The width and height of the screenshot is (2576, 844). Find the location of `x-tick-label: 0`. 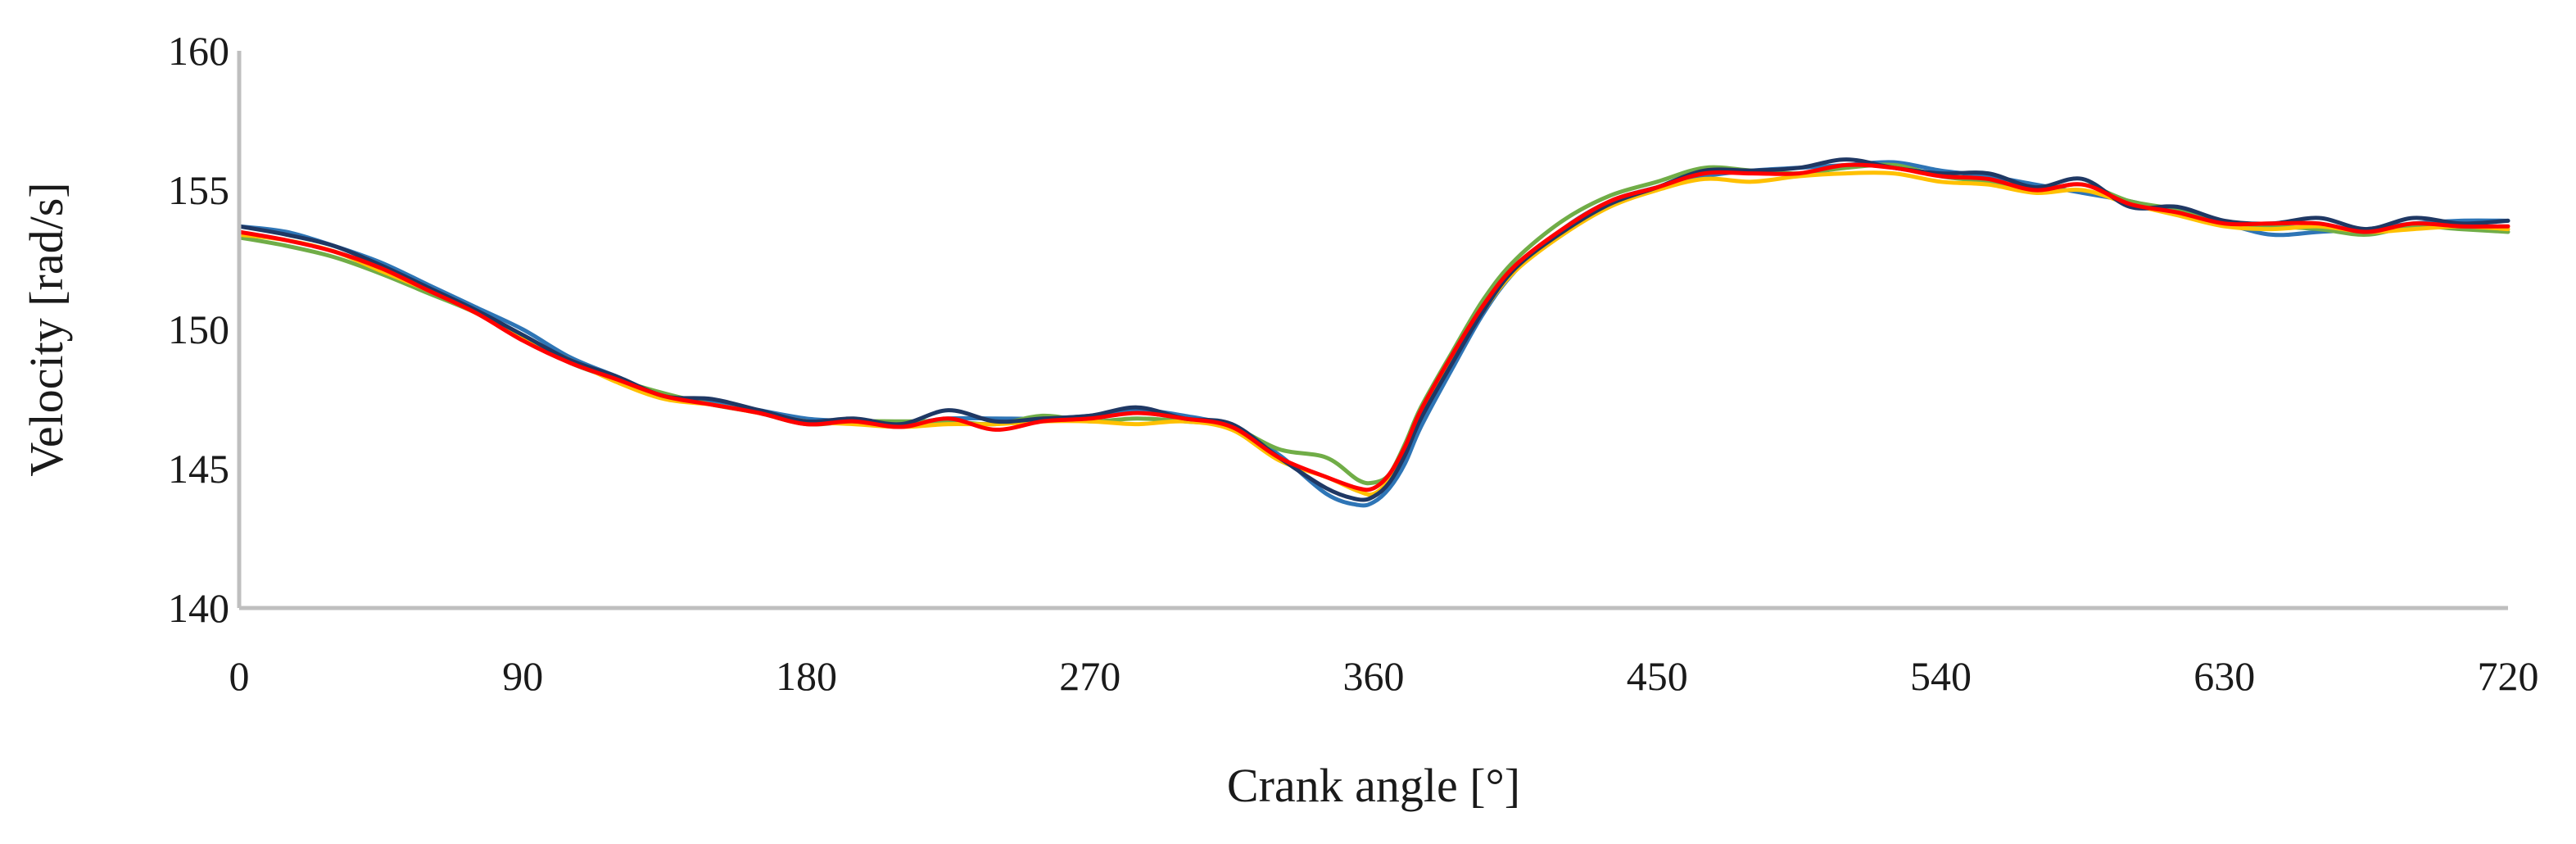

x-tick-label: 0 is located at coordinates (239, 676).